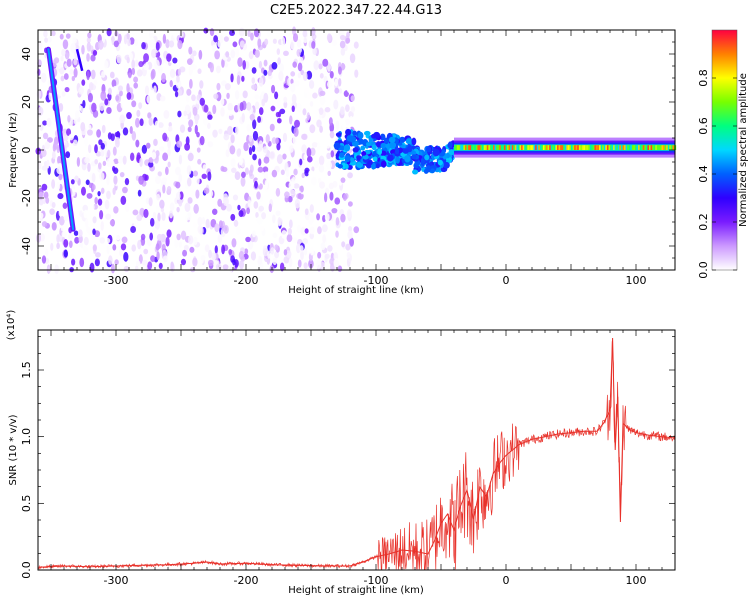  What do you see at coordinates (703, 270) in the screenshot?
I see `colorbar-tick-label: 0.0` at bounding box center [703, 270].